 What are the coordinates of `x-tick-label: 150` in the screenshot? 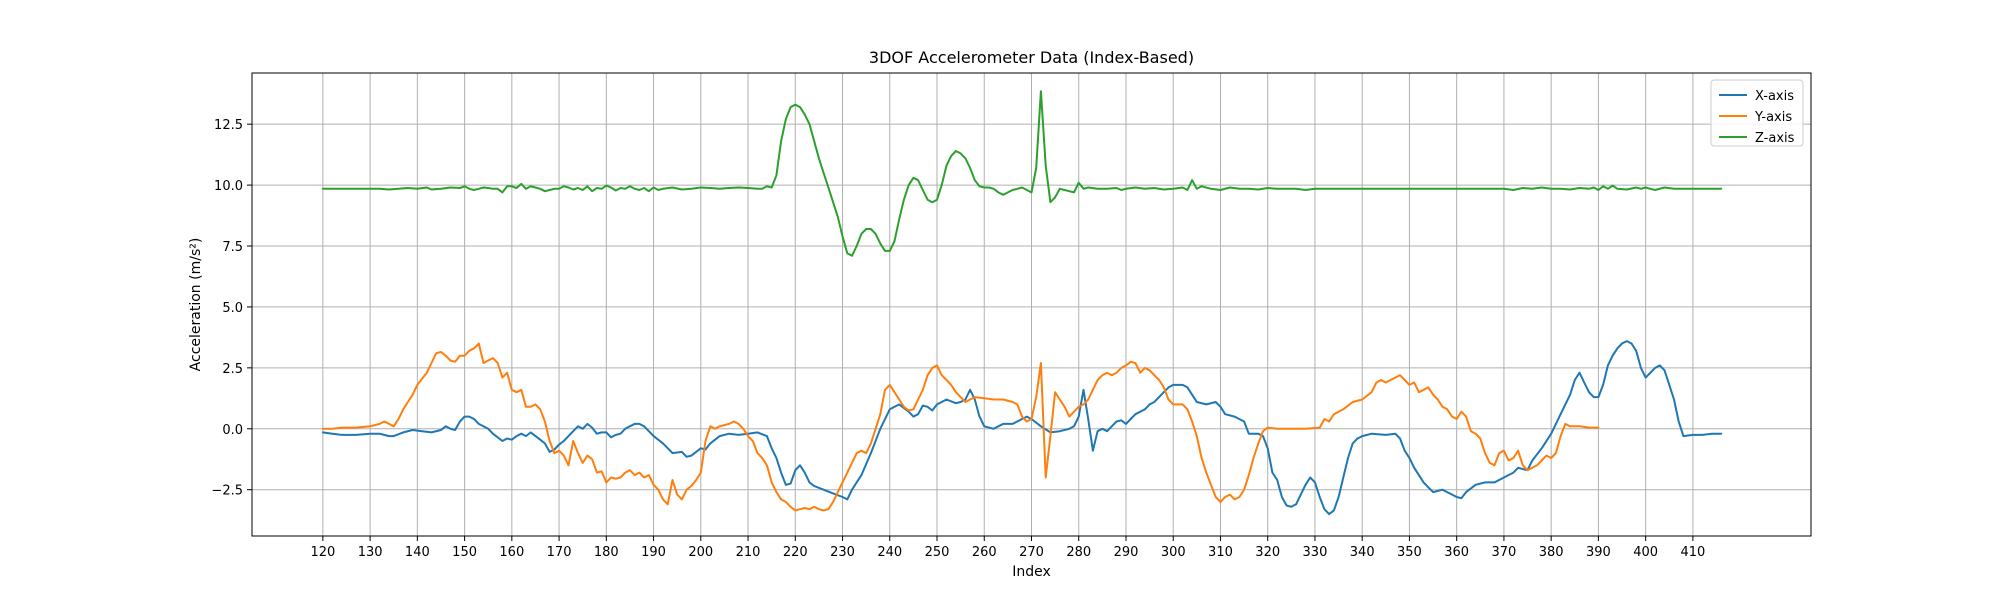 It's located at (464, 552).